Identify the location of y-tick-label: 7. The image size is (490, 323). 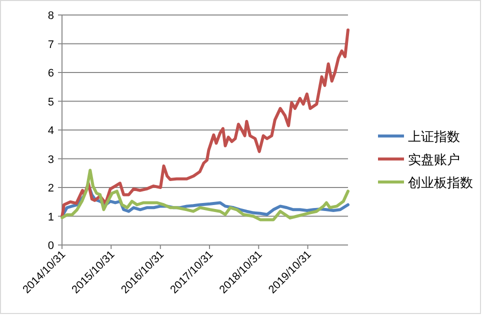
(51, 44).